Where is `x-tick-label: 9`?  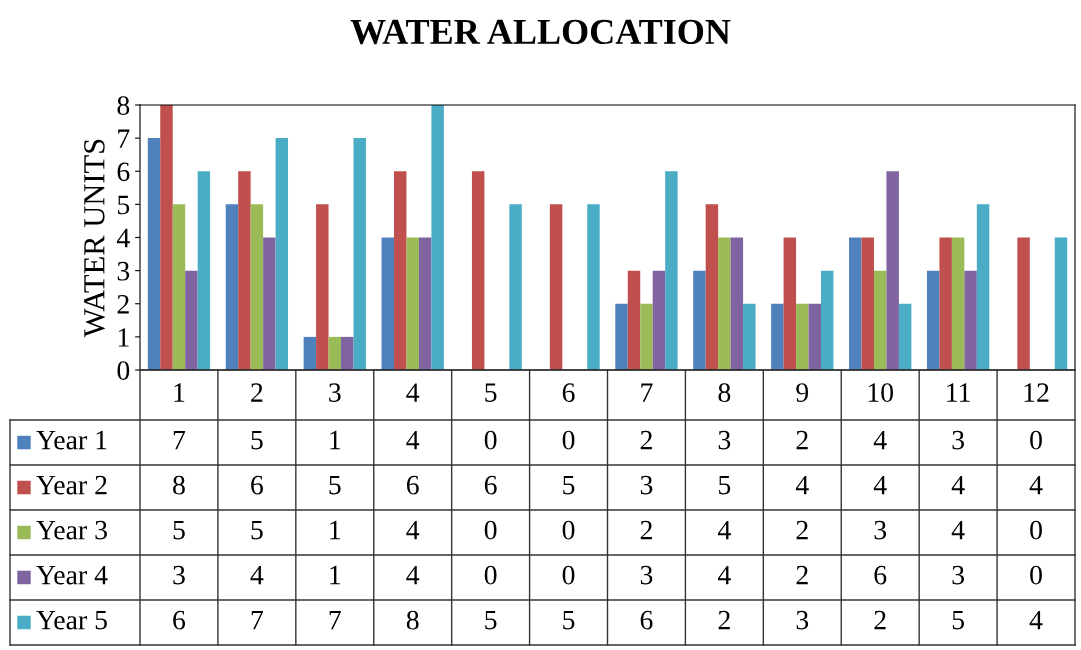
x-tick-label: 9 is located at coordinates (802, 392).